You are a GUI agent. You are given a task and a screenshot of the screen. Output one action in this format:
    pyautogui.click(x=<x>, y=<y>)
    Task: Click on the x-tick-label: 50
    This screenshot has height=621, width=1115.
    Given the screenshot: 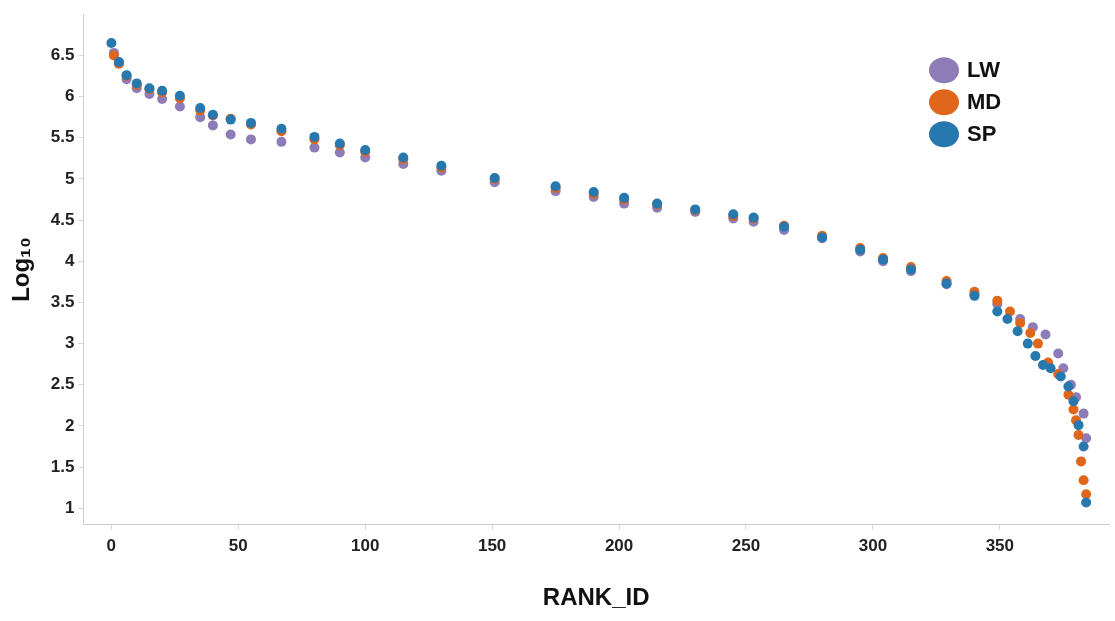 What is the action you would take?
    pyautogui.click(x=238, y=545)
    